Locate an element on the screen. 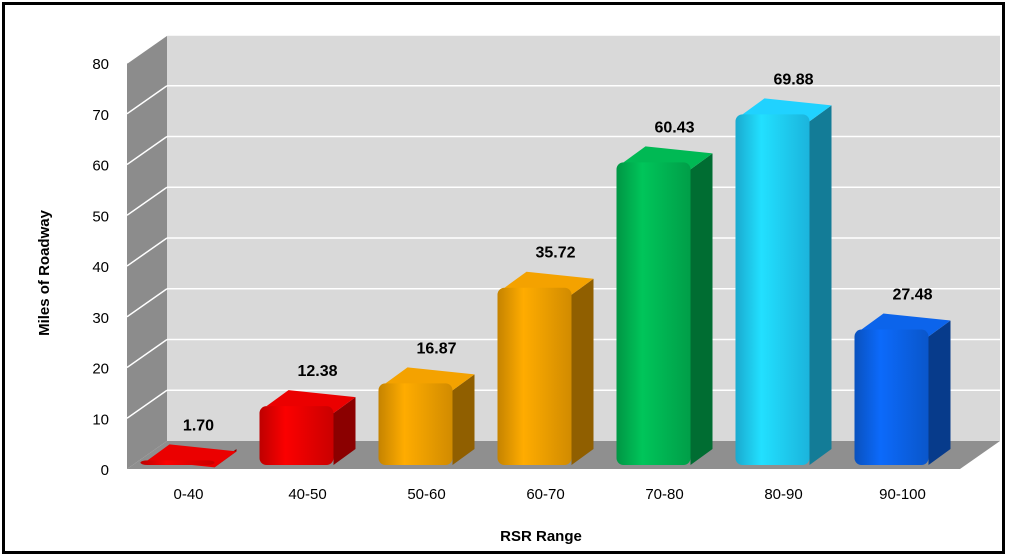  x-tick-label: 90-100 is located at coordinates (902, 494).